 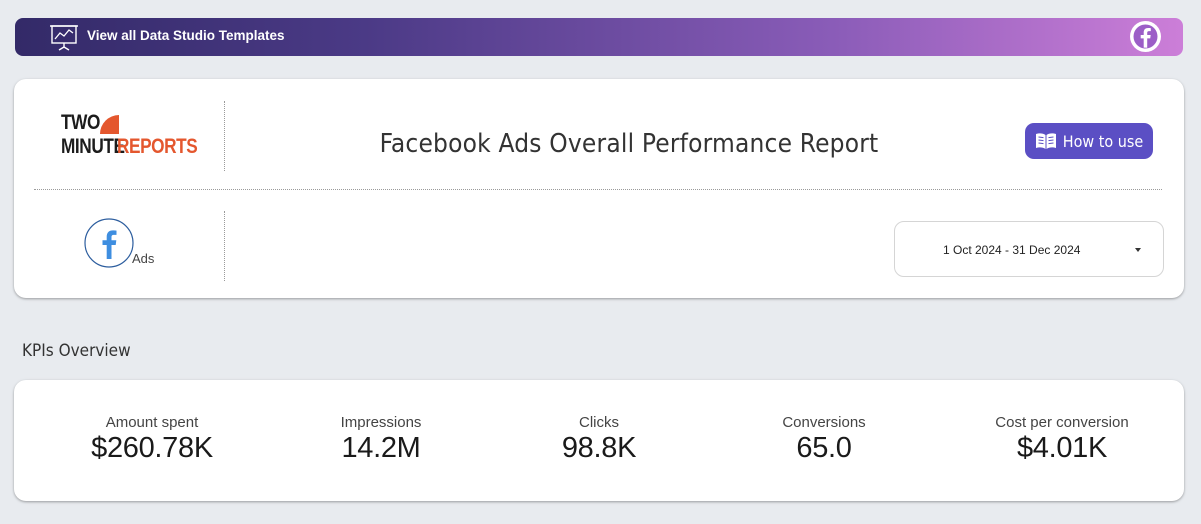 What do you see at coordinates (152, 422) in the screenshot?
I see `kpi-label: Amount spent` at bounding box center [152, 422].